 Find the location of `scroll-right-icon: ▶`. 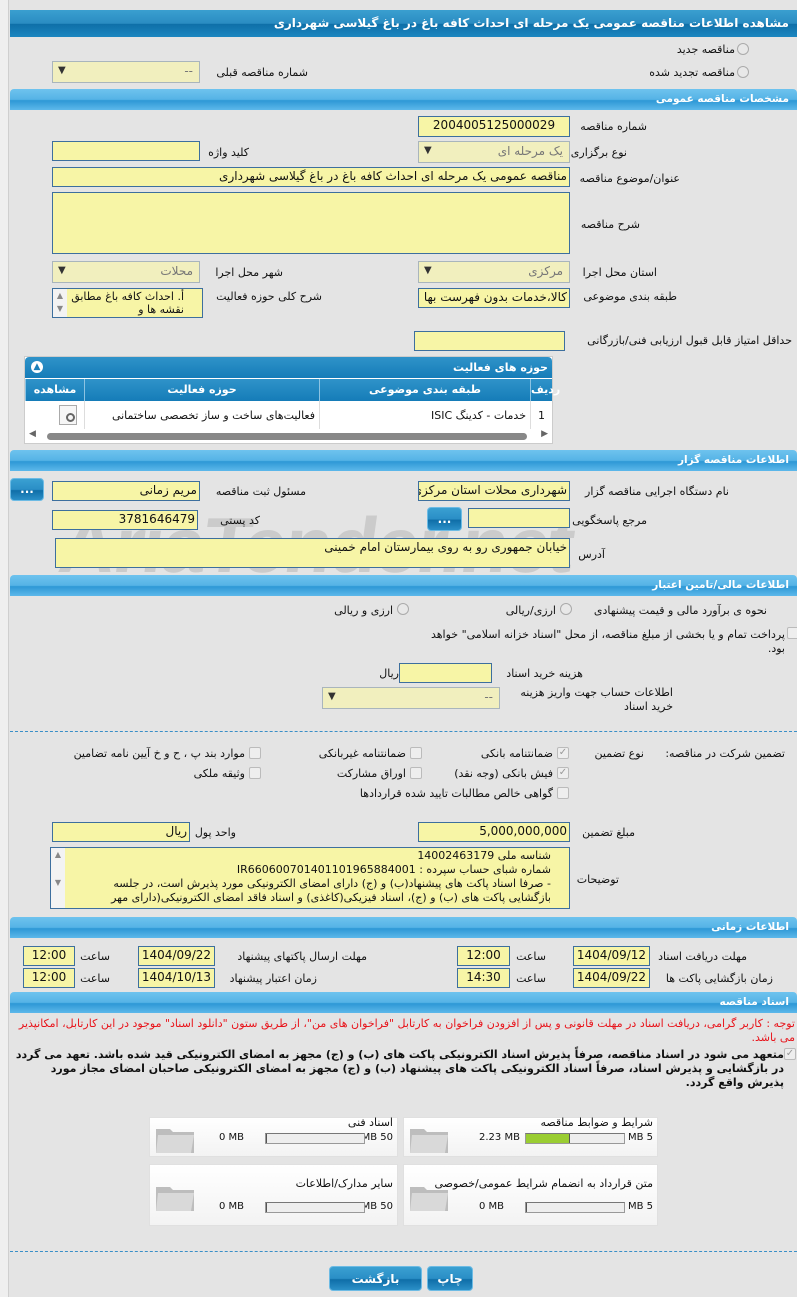

scroll-right-icon: ▶ is located at coordinates (544, 434).